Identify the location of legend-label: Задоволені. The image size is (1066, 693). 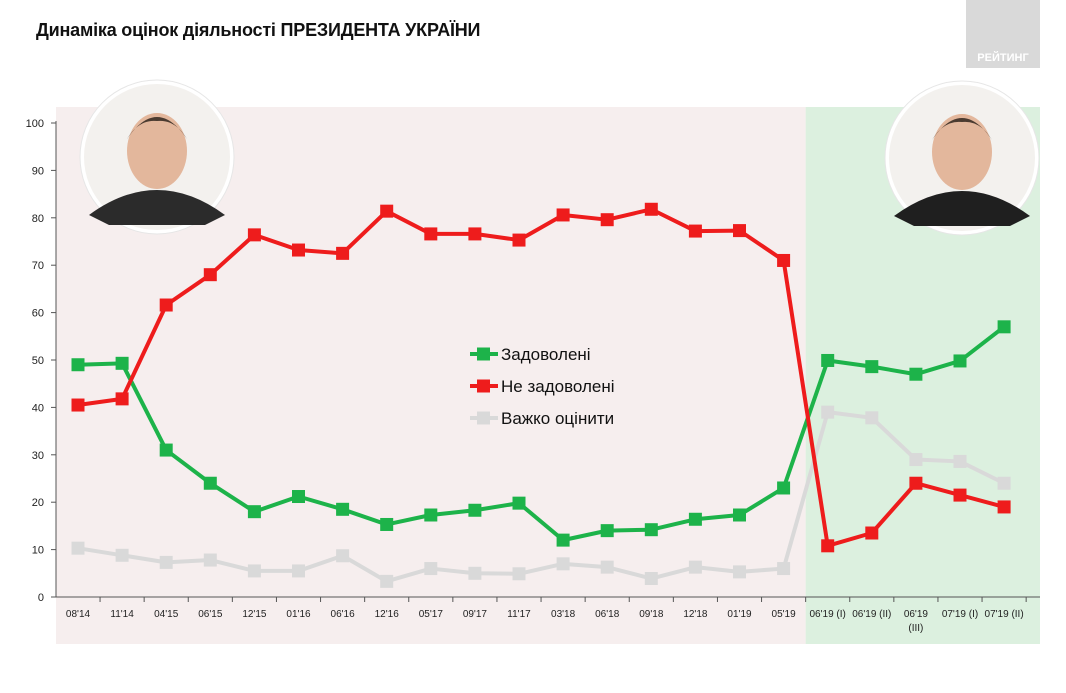
(546, 354).